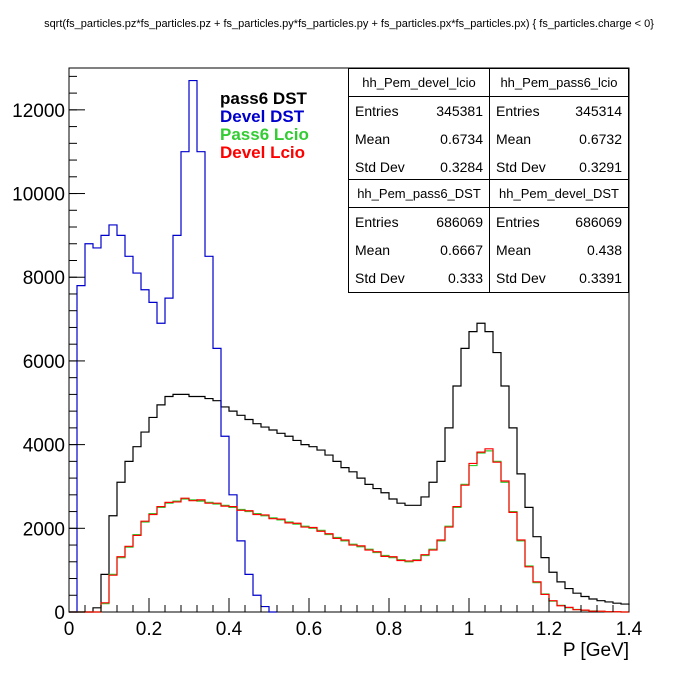 Image resolution: width=698 pixels, height=681 pixels. I want to click on x-tick-label: 1.2, so click(549, 629).